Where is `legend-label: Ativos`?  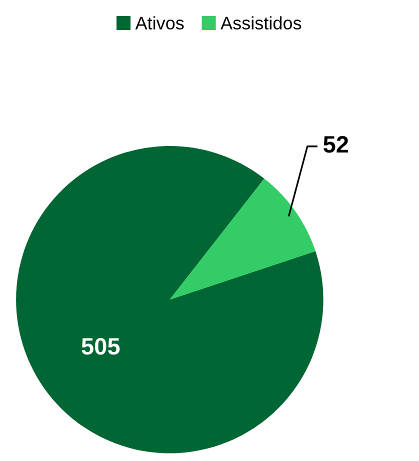 legend-label: Ativos is located at coordinates (159, 23).